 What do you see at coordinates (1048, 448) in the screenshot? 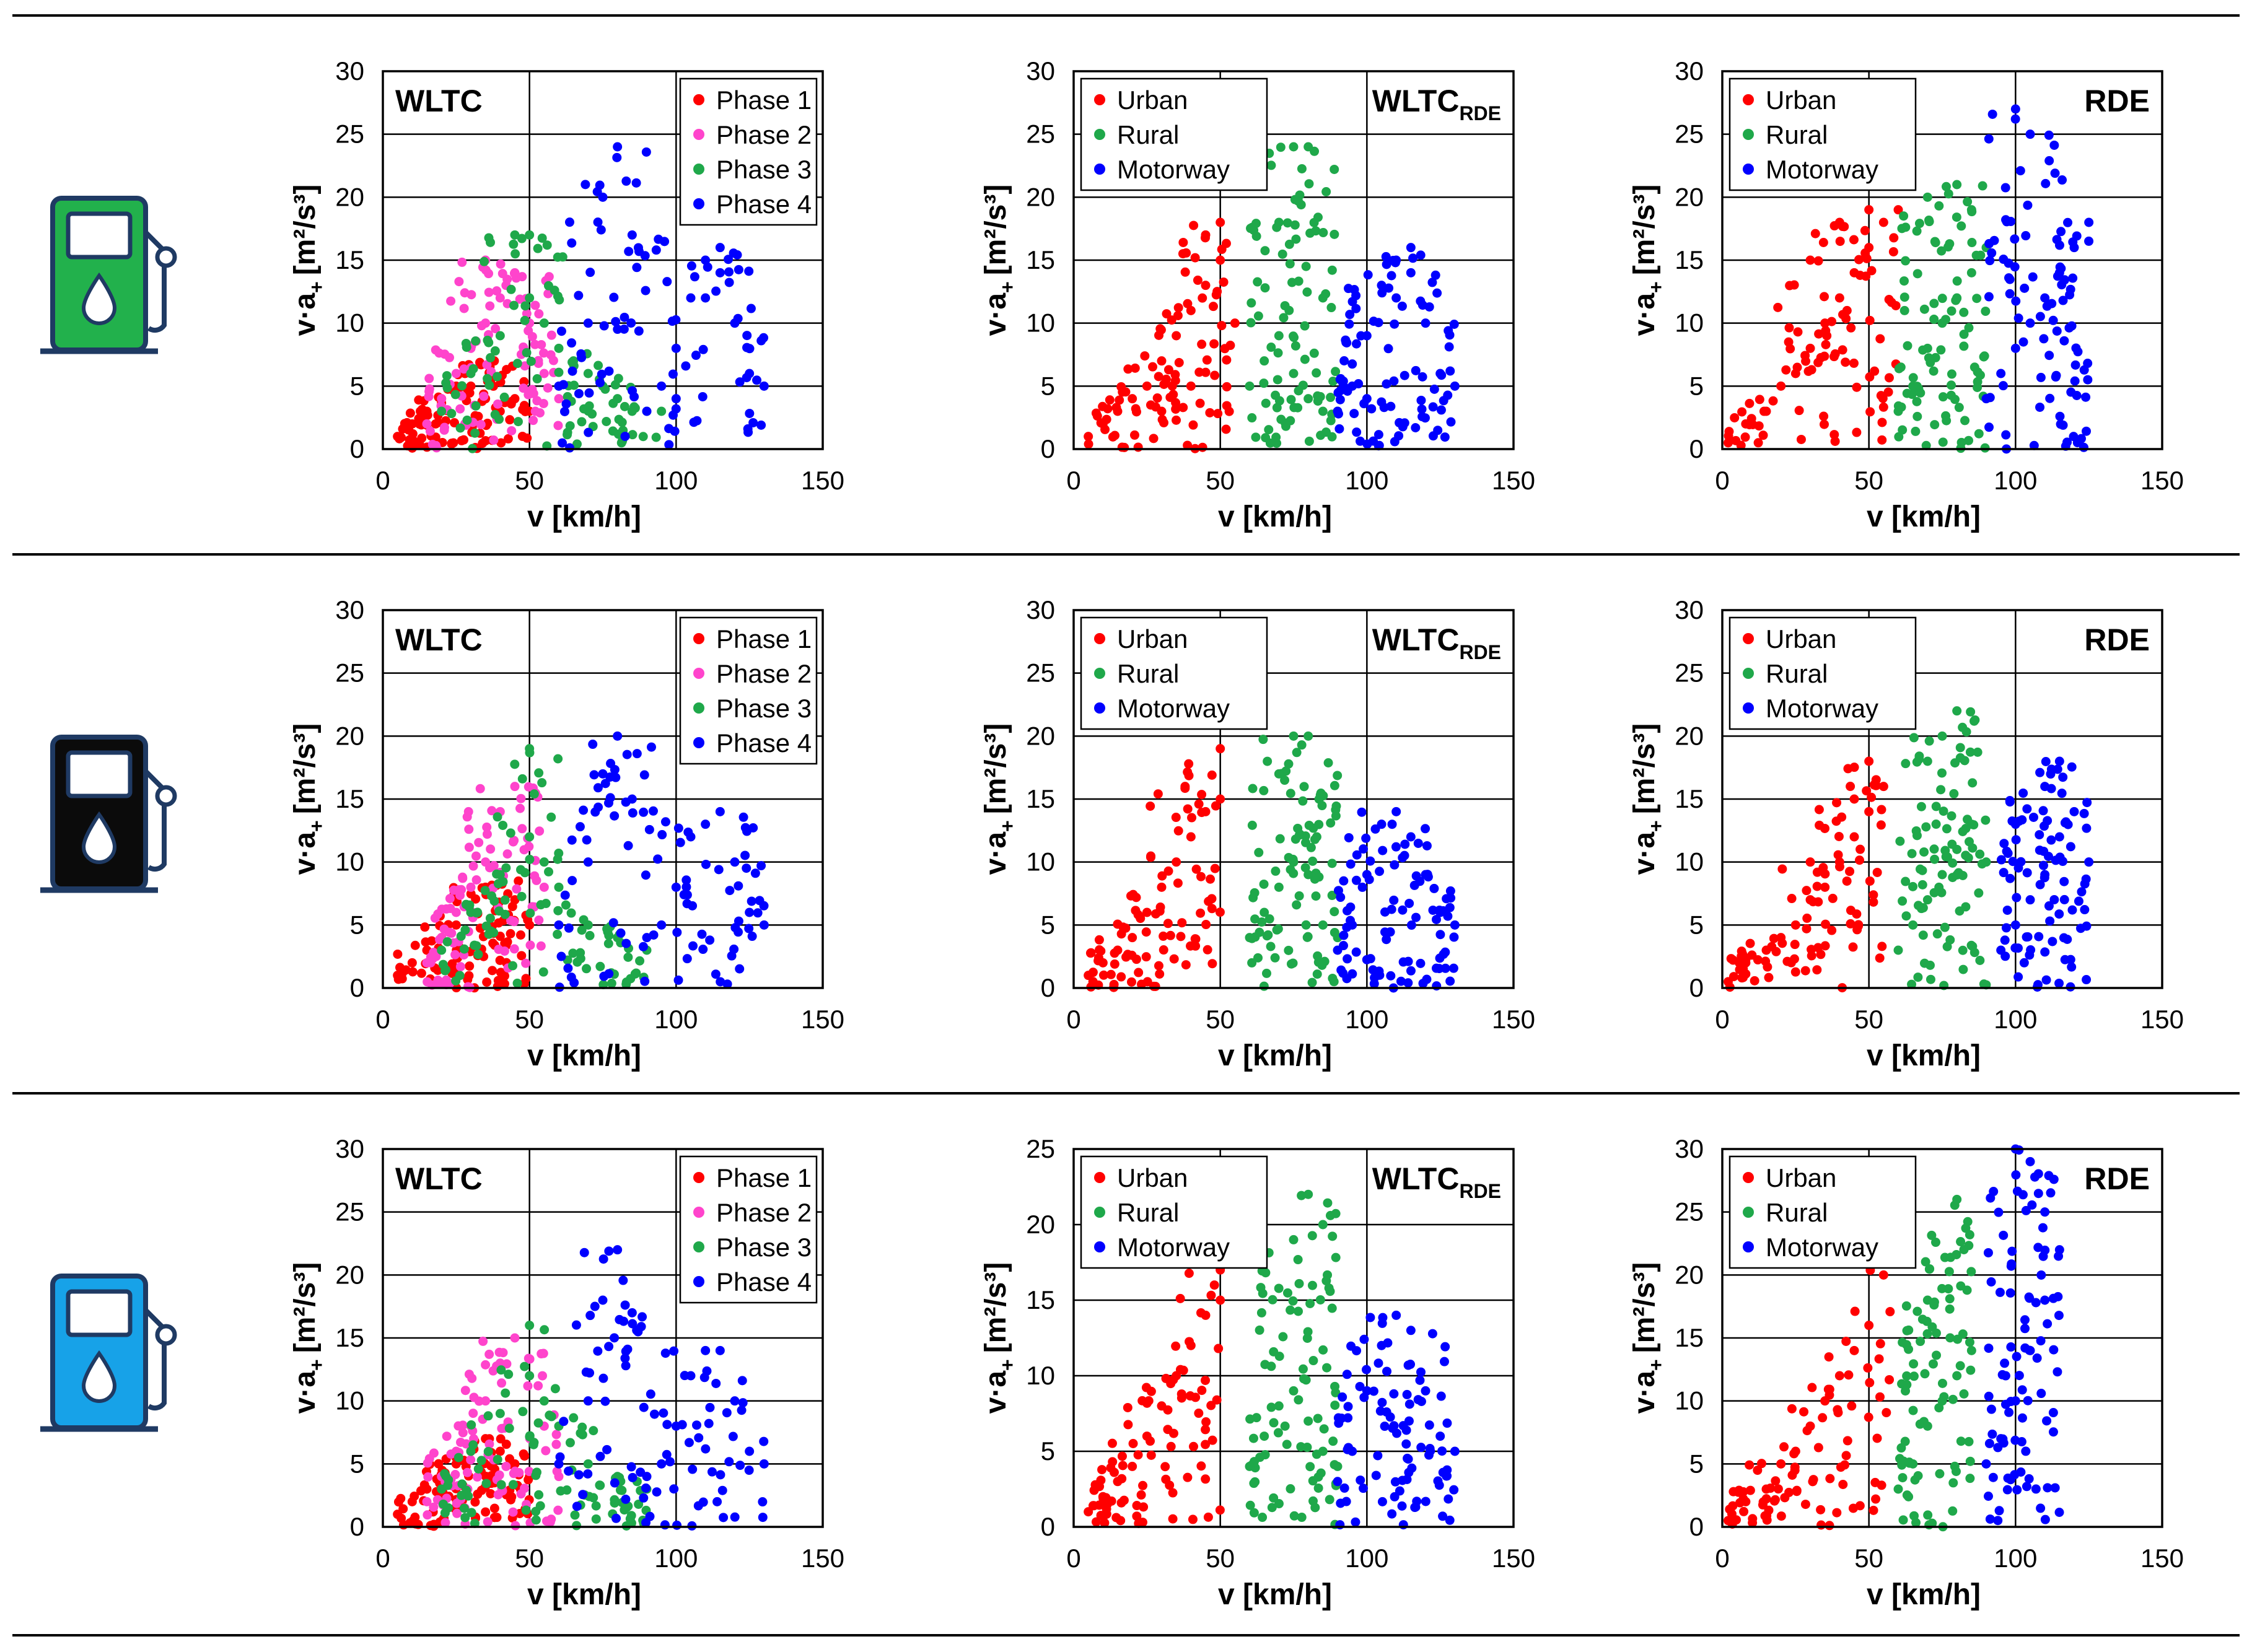
I see `y-tick-label: 0` at bounding box center [1048, 448].